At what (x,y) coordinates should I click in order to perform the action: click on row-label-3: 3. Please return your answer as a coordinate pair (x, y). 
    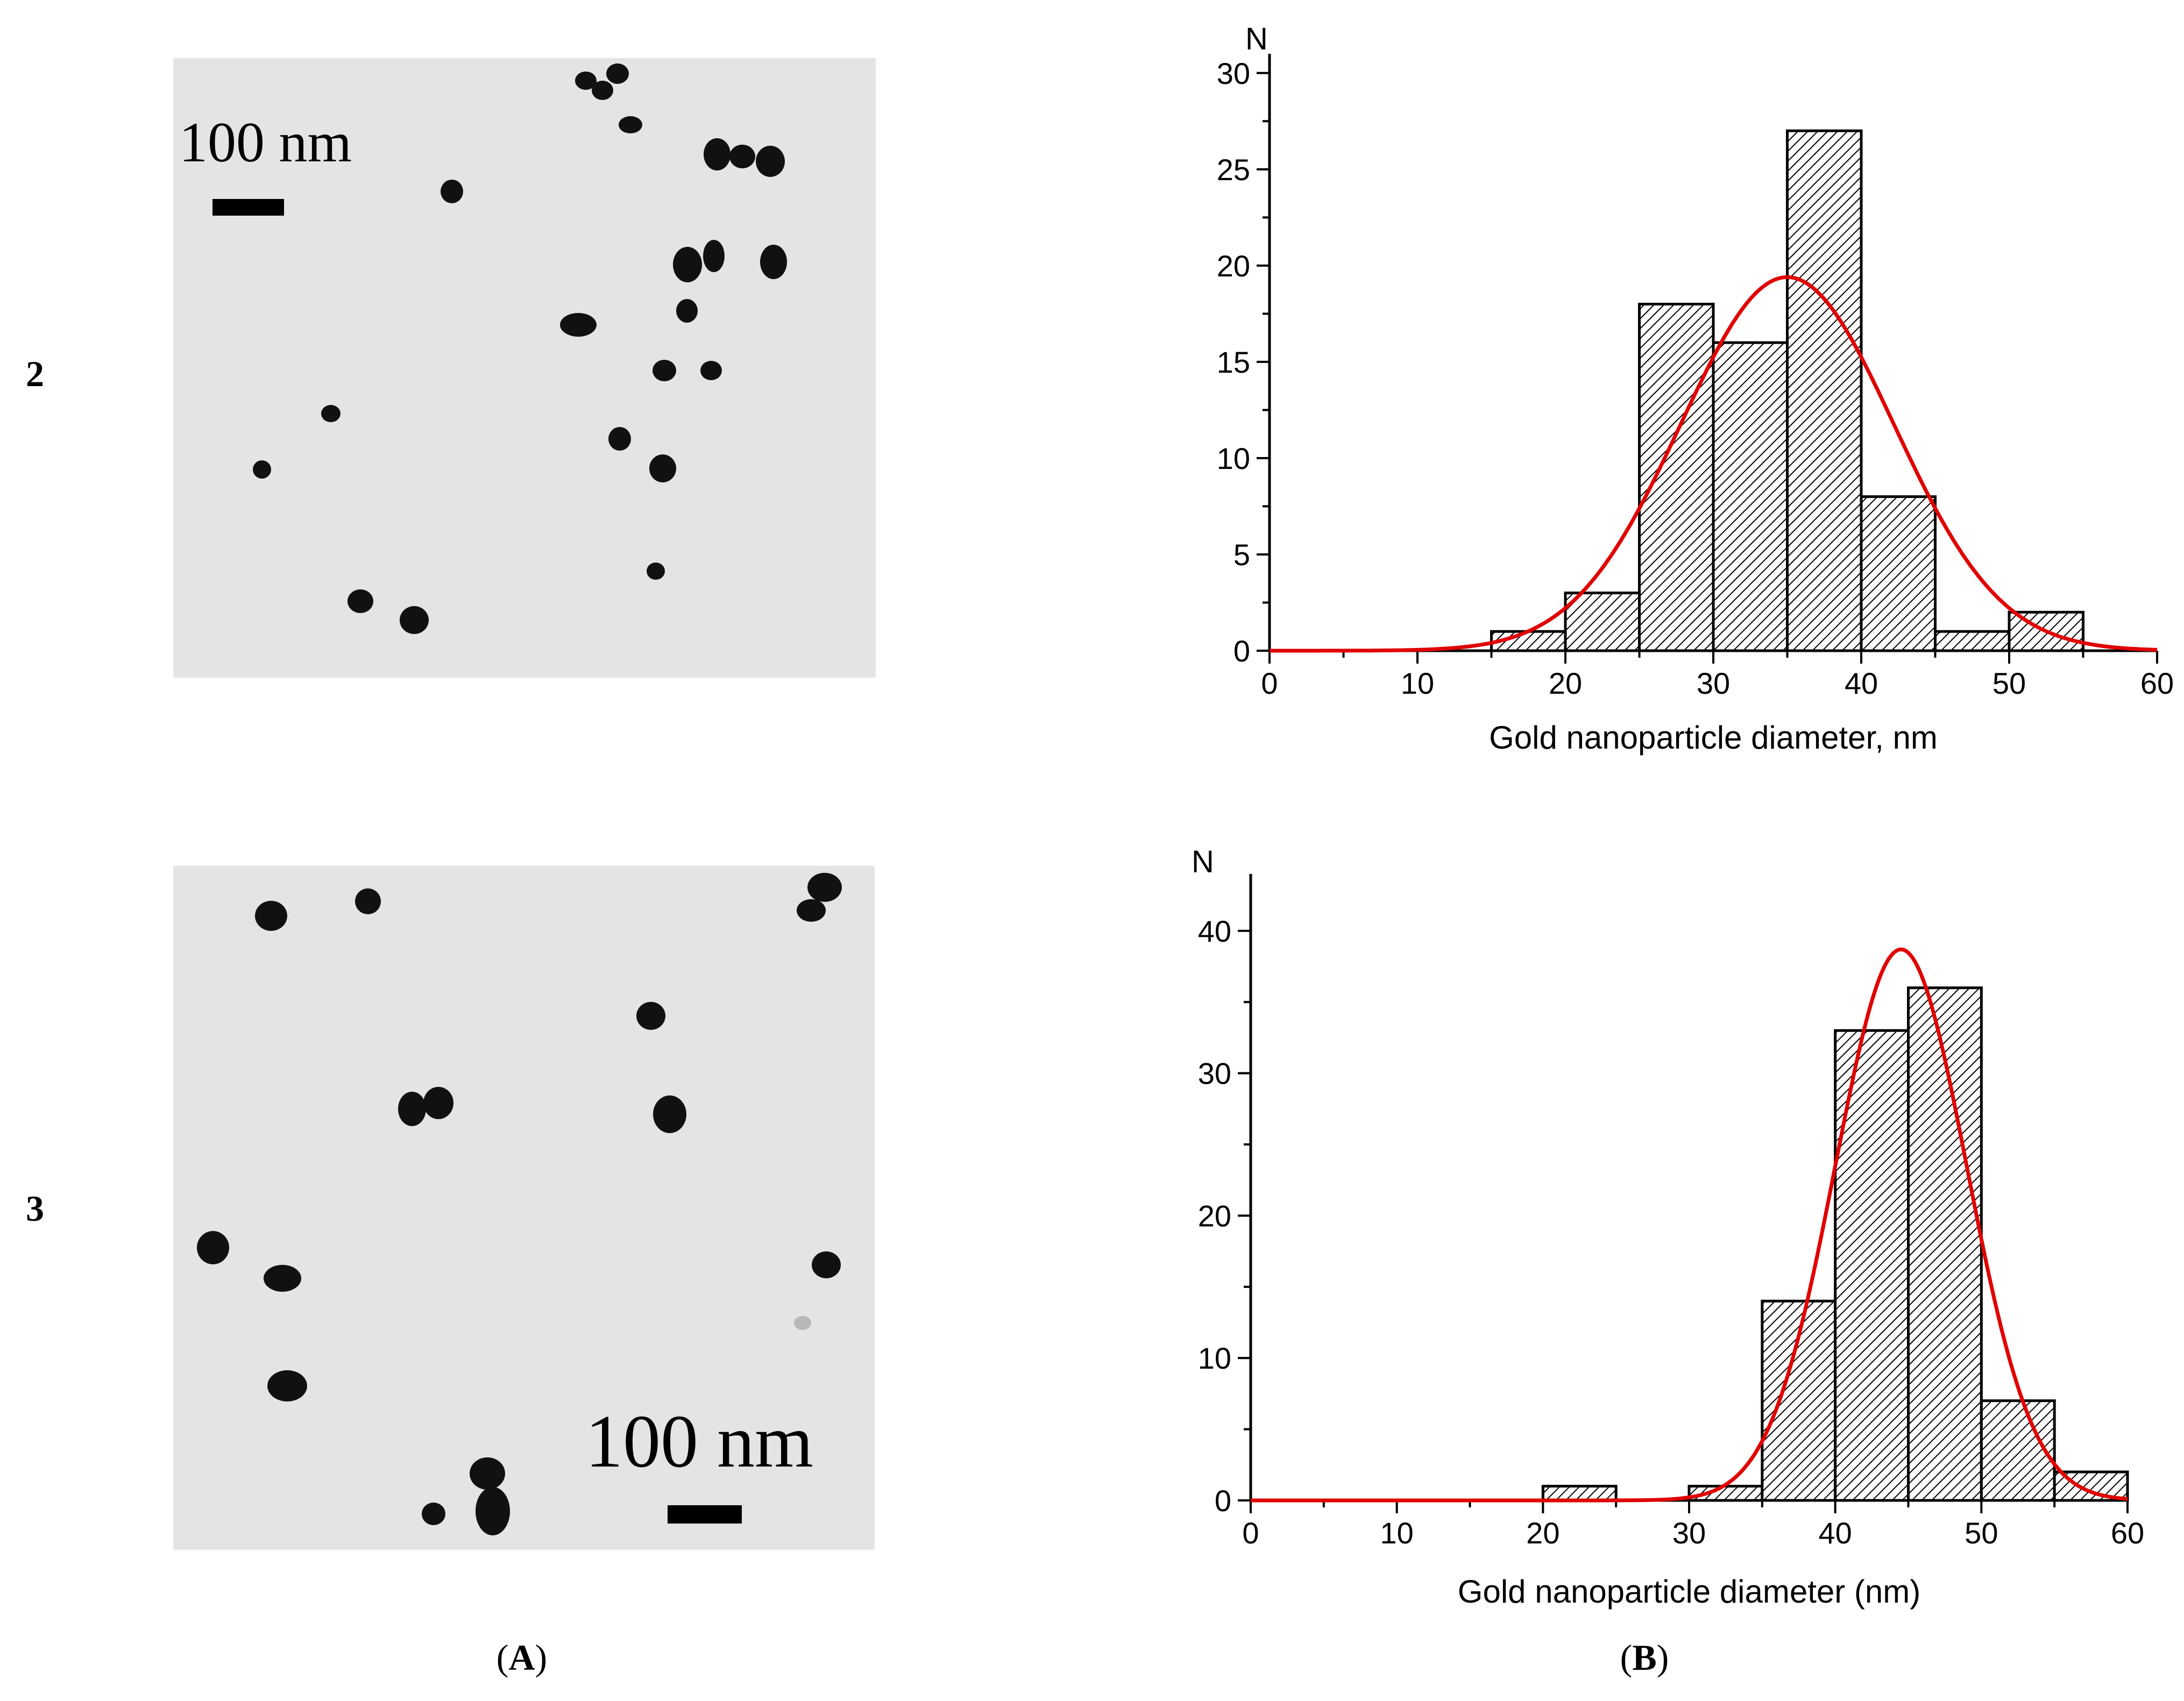
    Looking at the image, I should click on (35, 1208).